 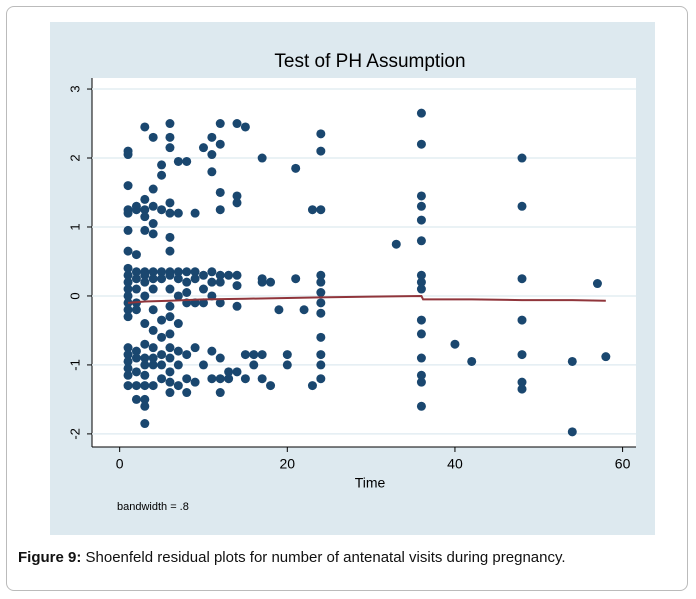 I want to click on y-tick-label: 2, so click(x=74, y=157).